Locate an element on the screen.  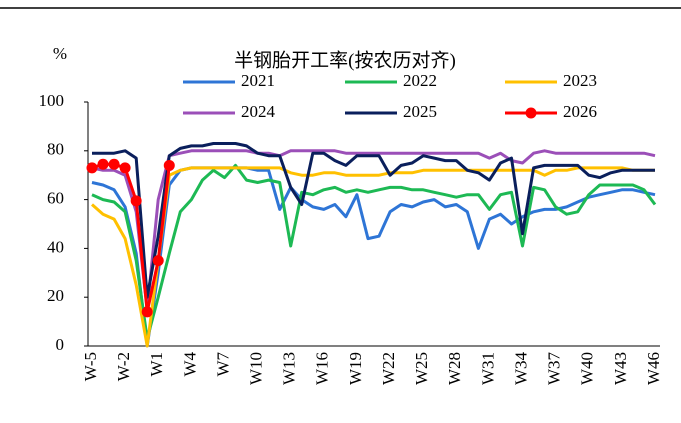
x-tick-label: W31 is located at coordinates (487, 368).